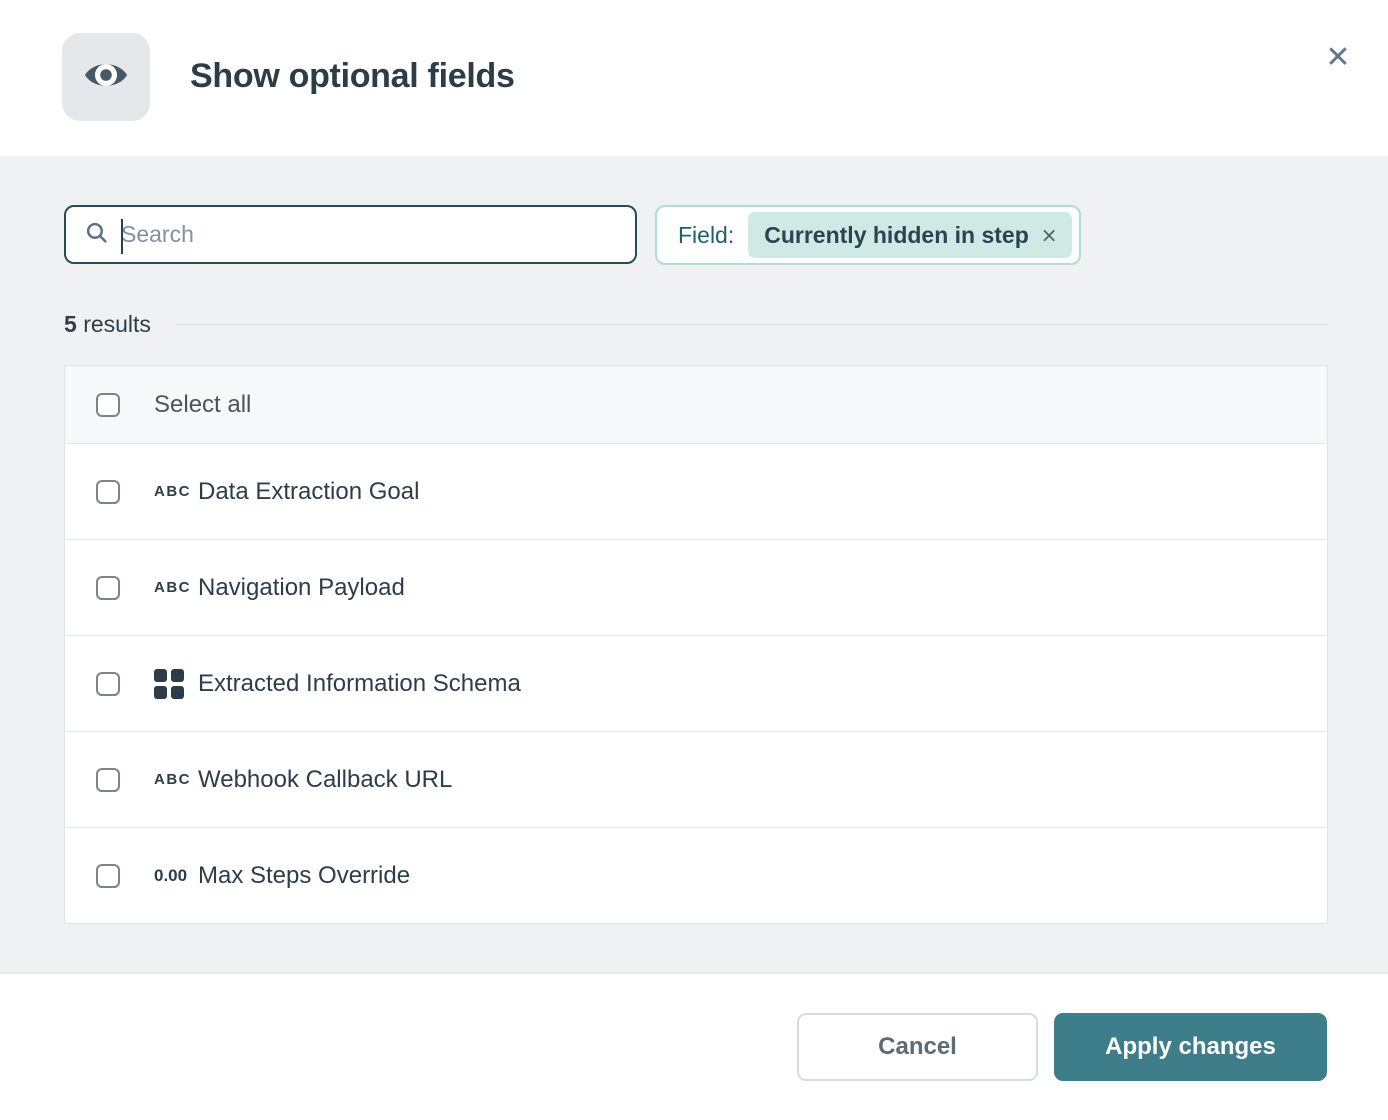 This screenshot has width=1388, height=1120. I want to click on select-all-checkbox, so click(108, 404).